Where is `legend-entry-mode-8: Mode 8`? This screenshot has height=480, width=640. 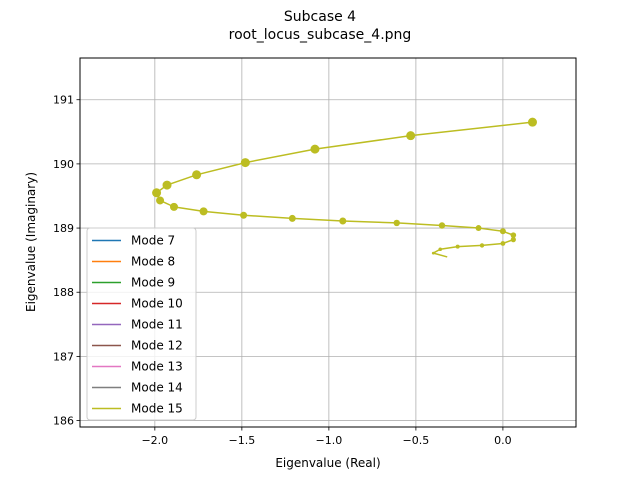
legend-entry-mode-8: Mode 8 is located at coordinates (133, 262).